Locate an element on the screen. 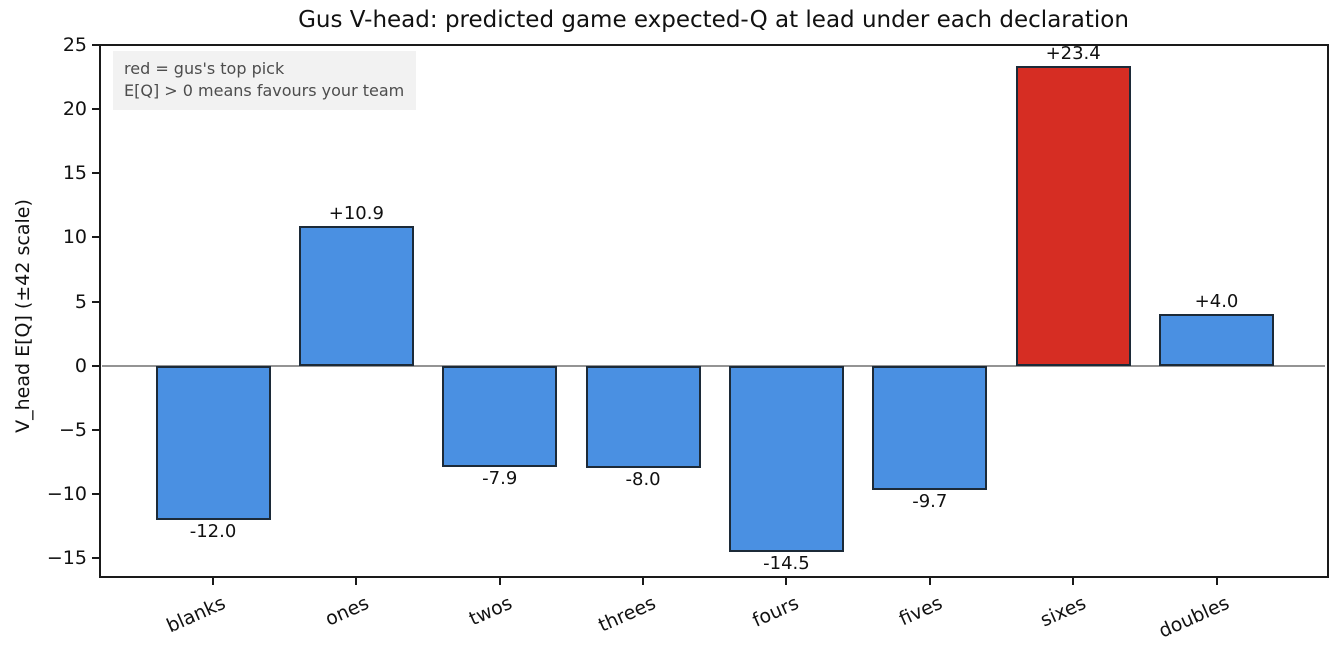 The height and width of the screenshot is (658, 1334). y-tick-label--10: −10 is located at coordinates (66, 493).